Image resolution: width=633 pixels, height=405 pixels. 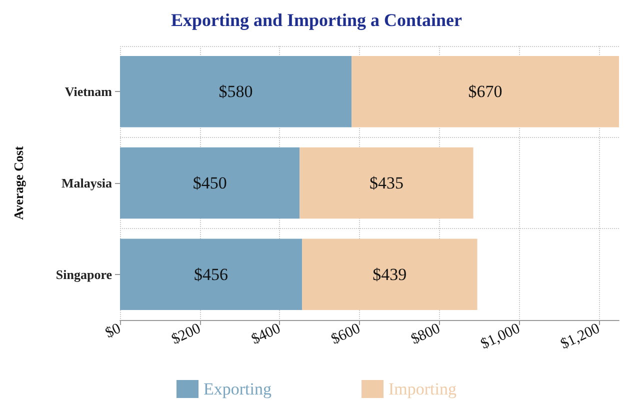 I want to click on data-label: $456, so click(x=211, y=274).